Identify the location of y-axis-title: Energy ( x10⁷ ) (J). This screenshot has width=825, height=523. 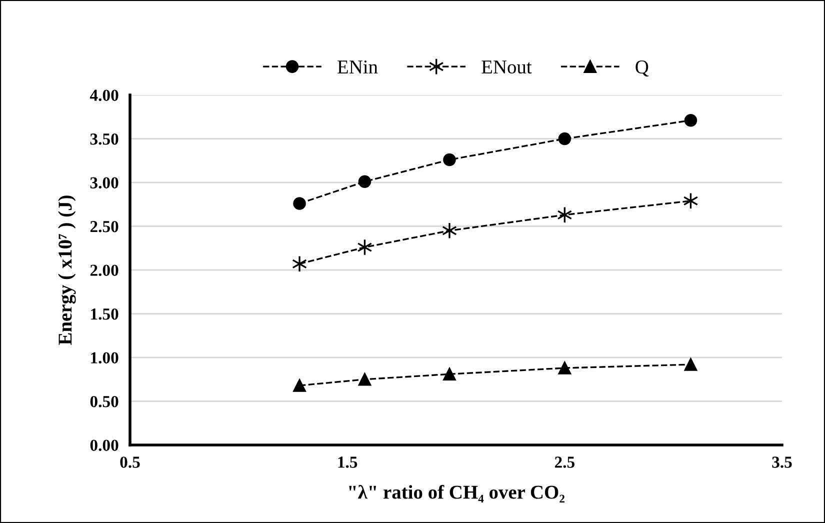
(67, 270).